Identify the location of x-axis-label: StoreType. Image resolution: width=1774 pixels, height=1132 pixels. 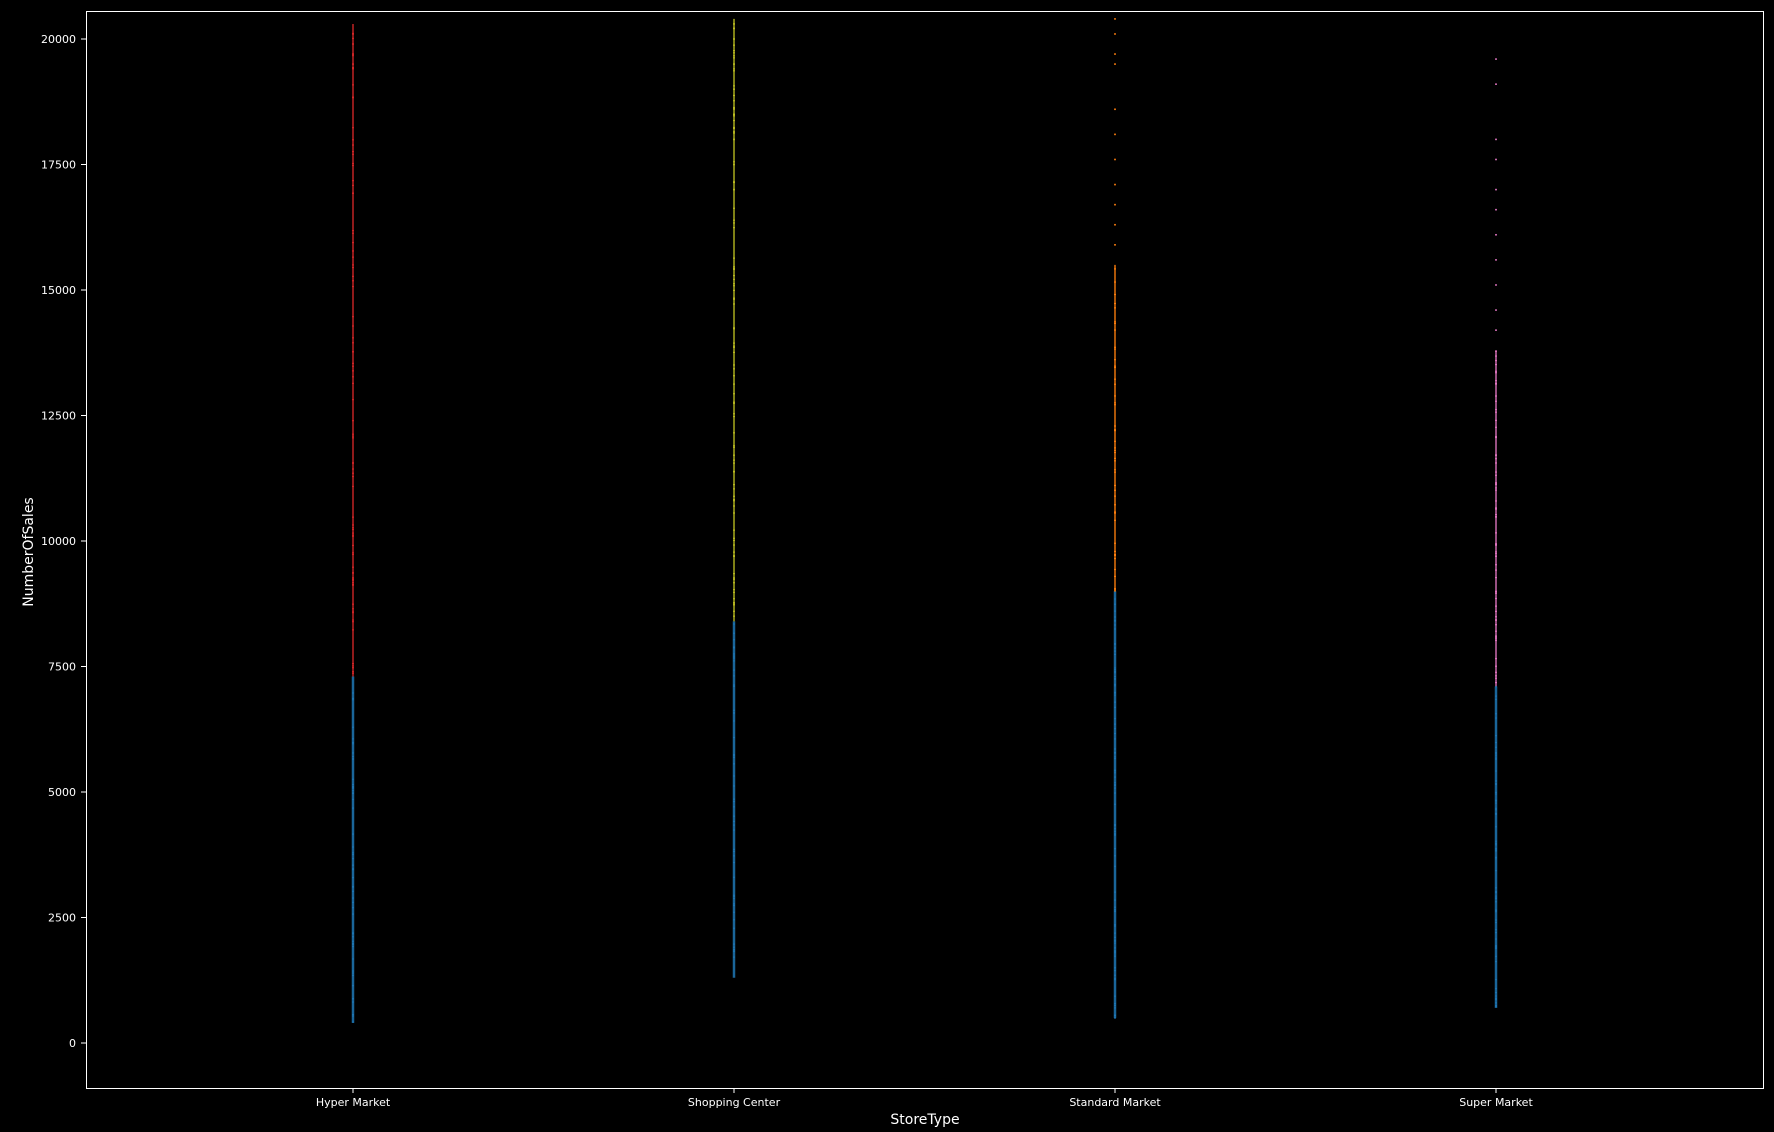
(924, 1120).